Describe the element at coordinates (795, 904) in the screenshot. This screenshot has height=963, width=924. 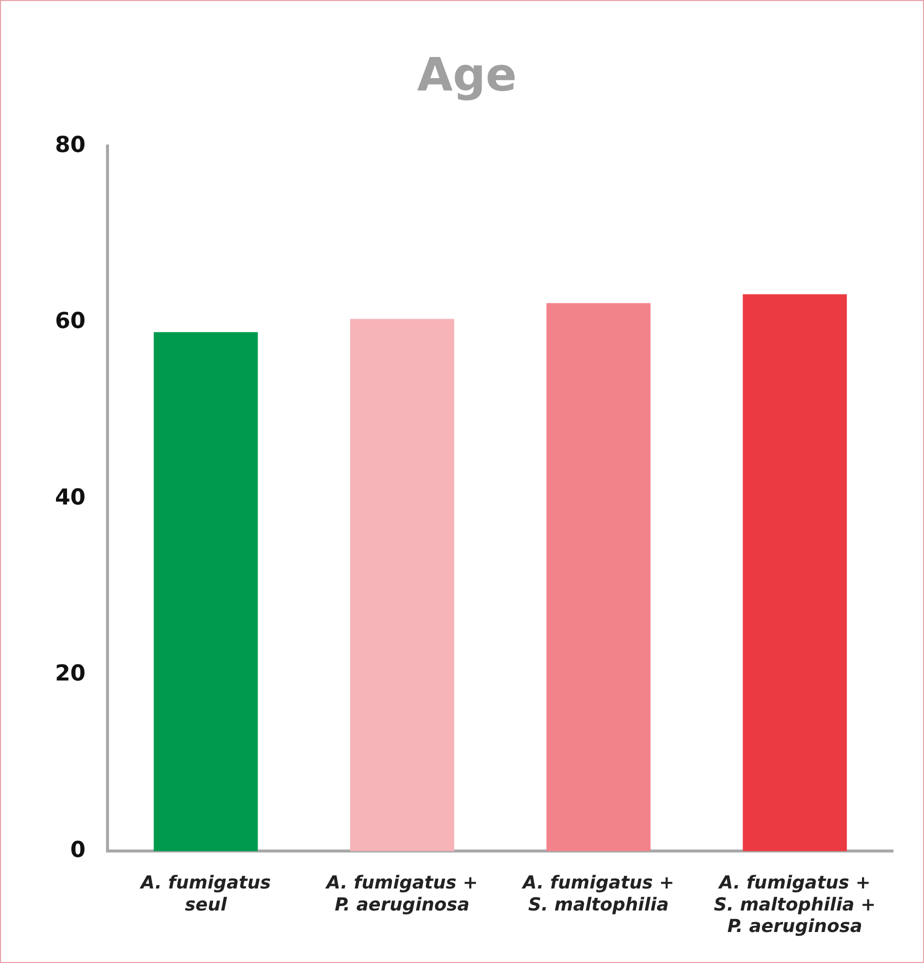
I see `x-tick-label: A. fumigatus + S. maltophilia + P. aeruginosa` at that location.